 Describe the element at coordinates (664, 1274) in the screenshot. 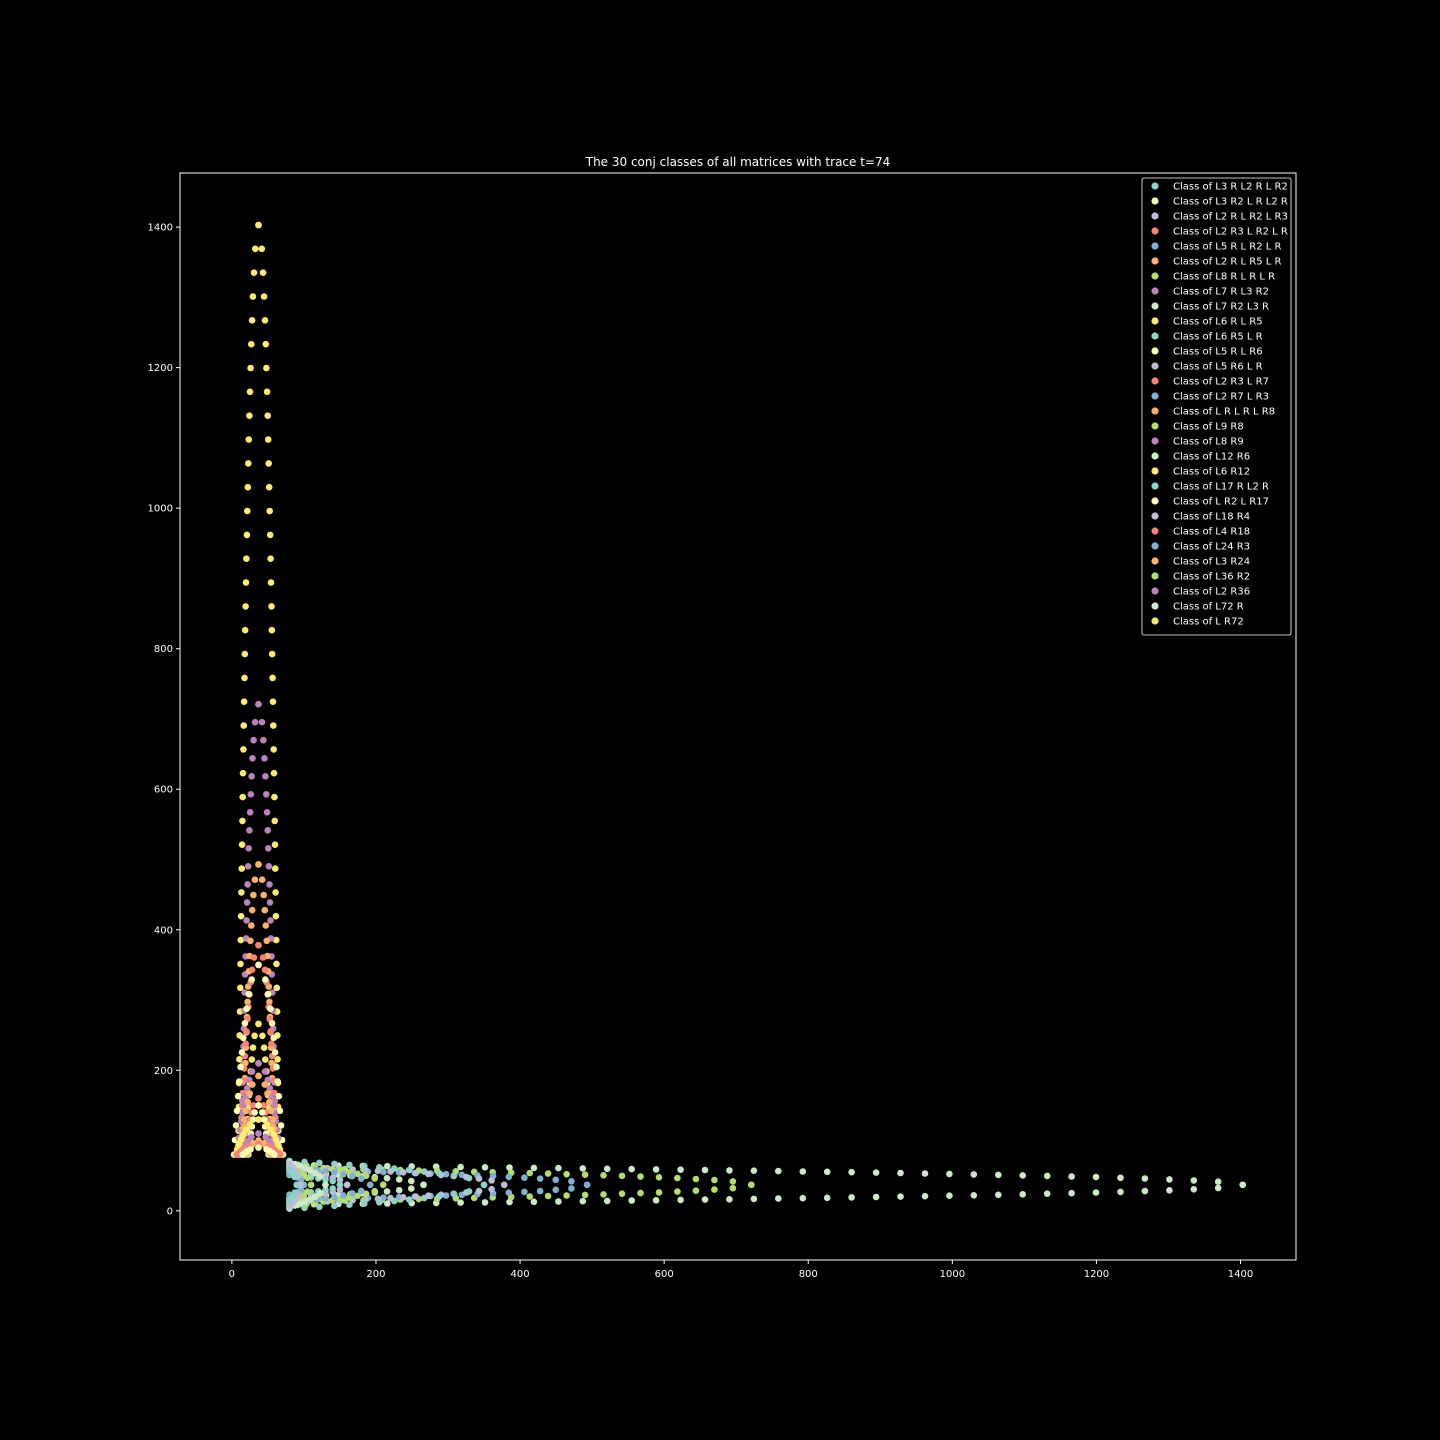

I see `x-tick-label-600: 600` at that location.